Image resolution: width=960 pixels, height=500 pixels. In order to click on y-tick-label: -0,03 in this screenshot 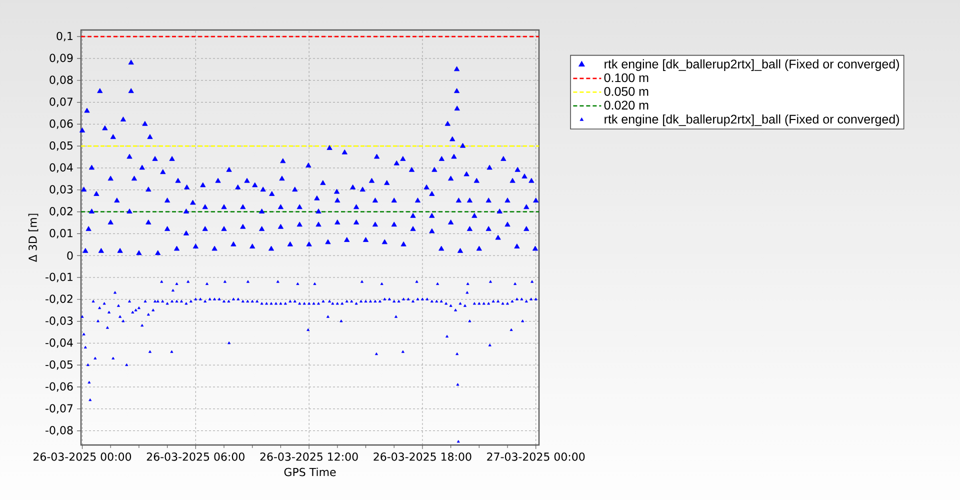, I will do `click(59, 321)`.